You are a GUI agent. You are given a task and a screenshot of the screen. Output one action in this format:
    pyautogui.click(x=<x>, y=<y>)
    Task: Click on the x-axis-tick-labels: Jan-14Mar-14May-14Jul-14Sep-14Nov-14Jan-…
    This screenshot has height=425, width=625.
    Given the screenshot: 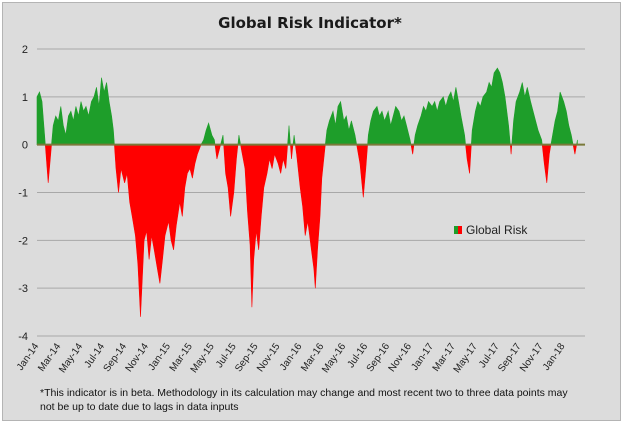 What is the action you would take?
    pyautogui.click(x=291, y=358)
    